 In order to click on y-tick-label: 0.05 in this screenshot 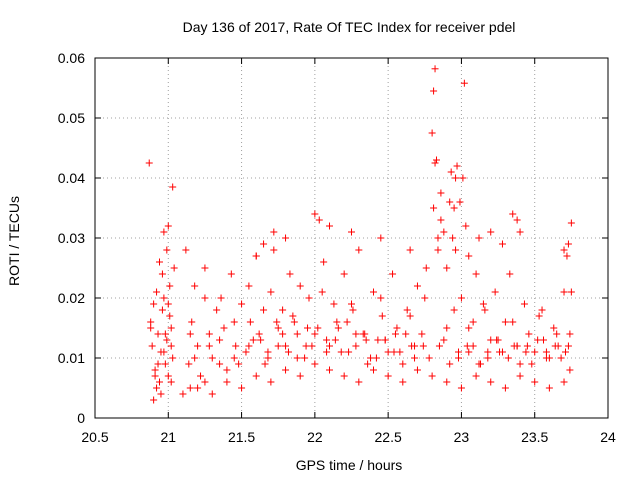, I will do `click(71, 118)`.